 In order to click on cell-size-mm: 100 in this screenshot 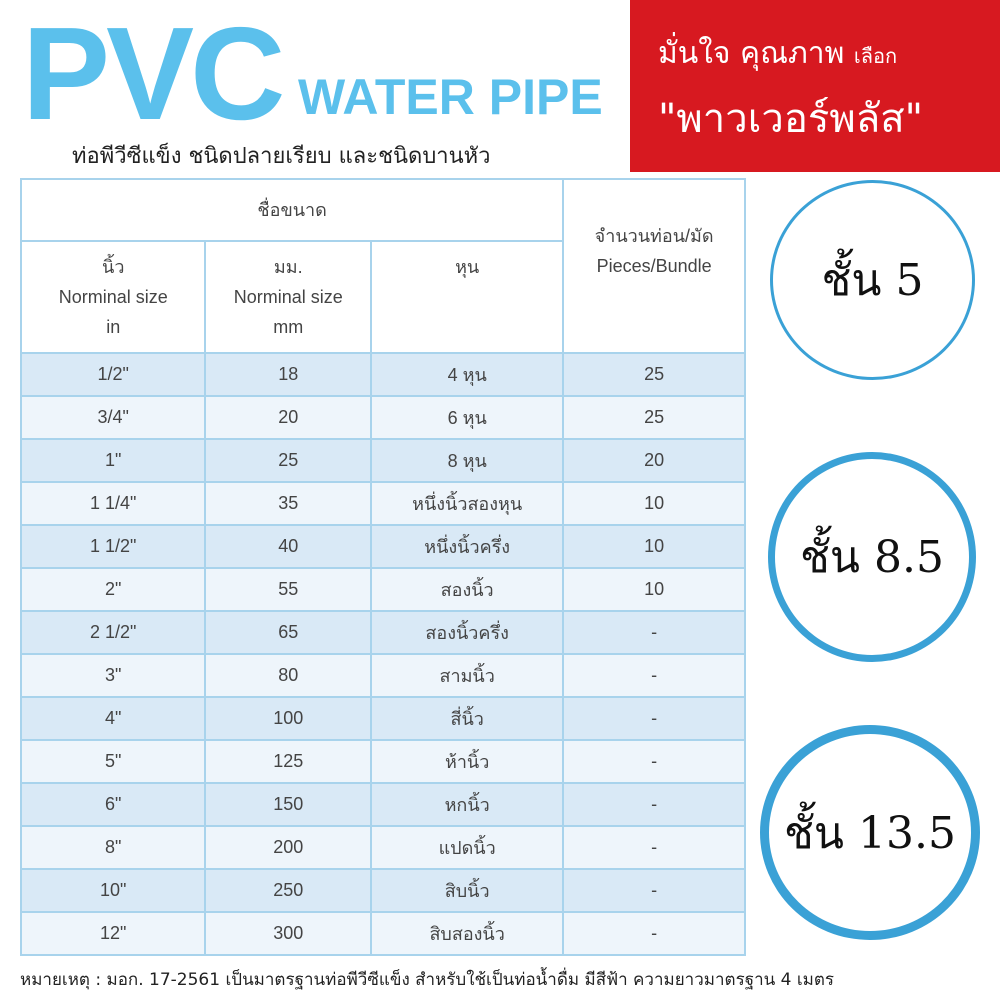, I will do `click(288, 718)`.